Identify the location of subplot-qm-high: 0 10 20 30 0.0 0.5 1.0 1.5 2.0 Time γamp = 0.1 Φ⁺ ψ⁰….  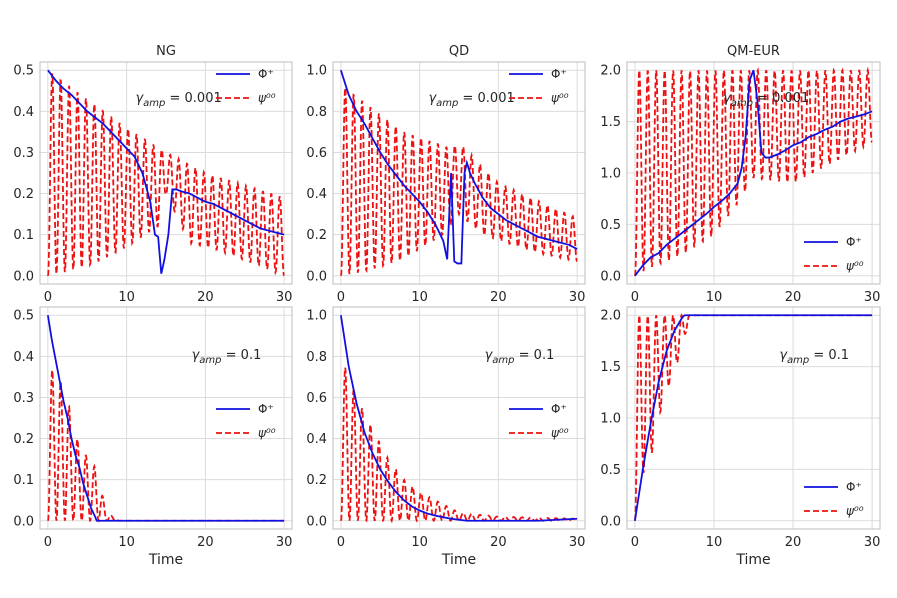
(740, 437).